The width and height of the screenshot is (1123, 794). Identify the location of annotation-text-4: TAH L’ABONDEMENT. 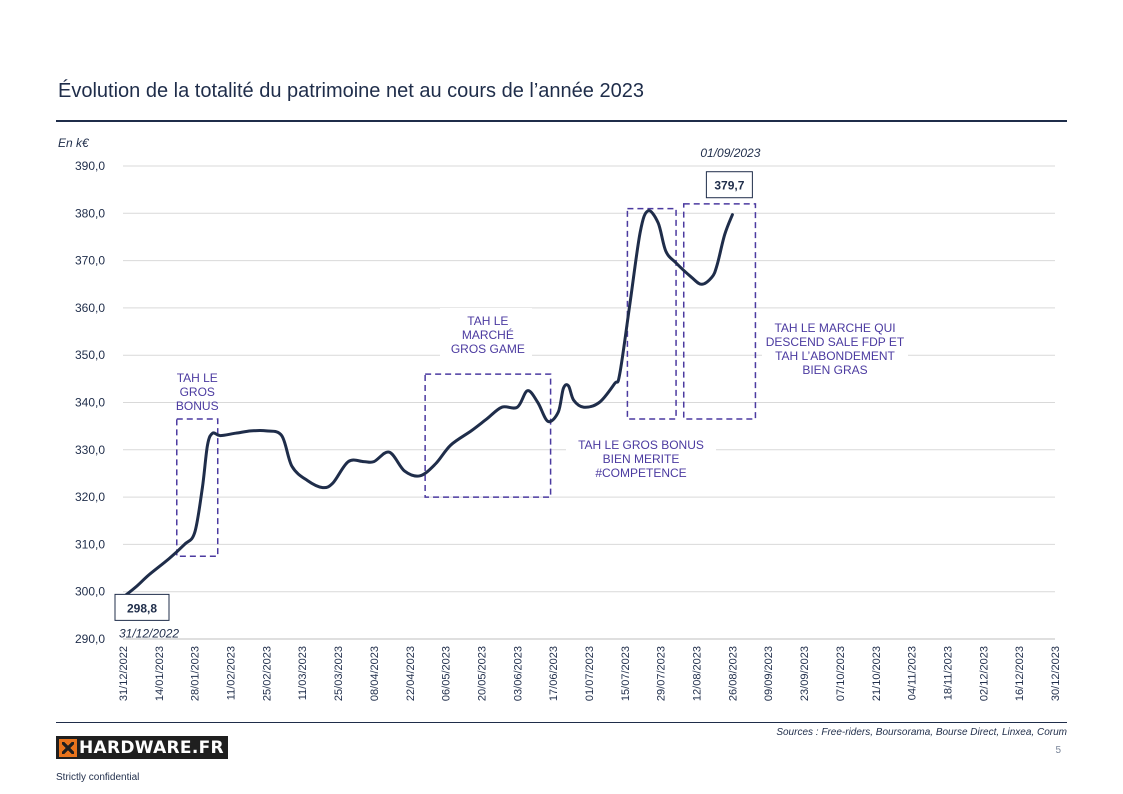
(835, 356).